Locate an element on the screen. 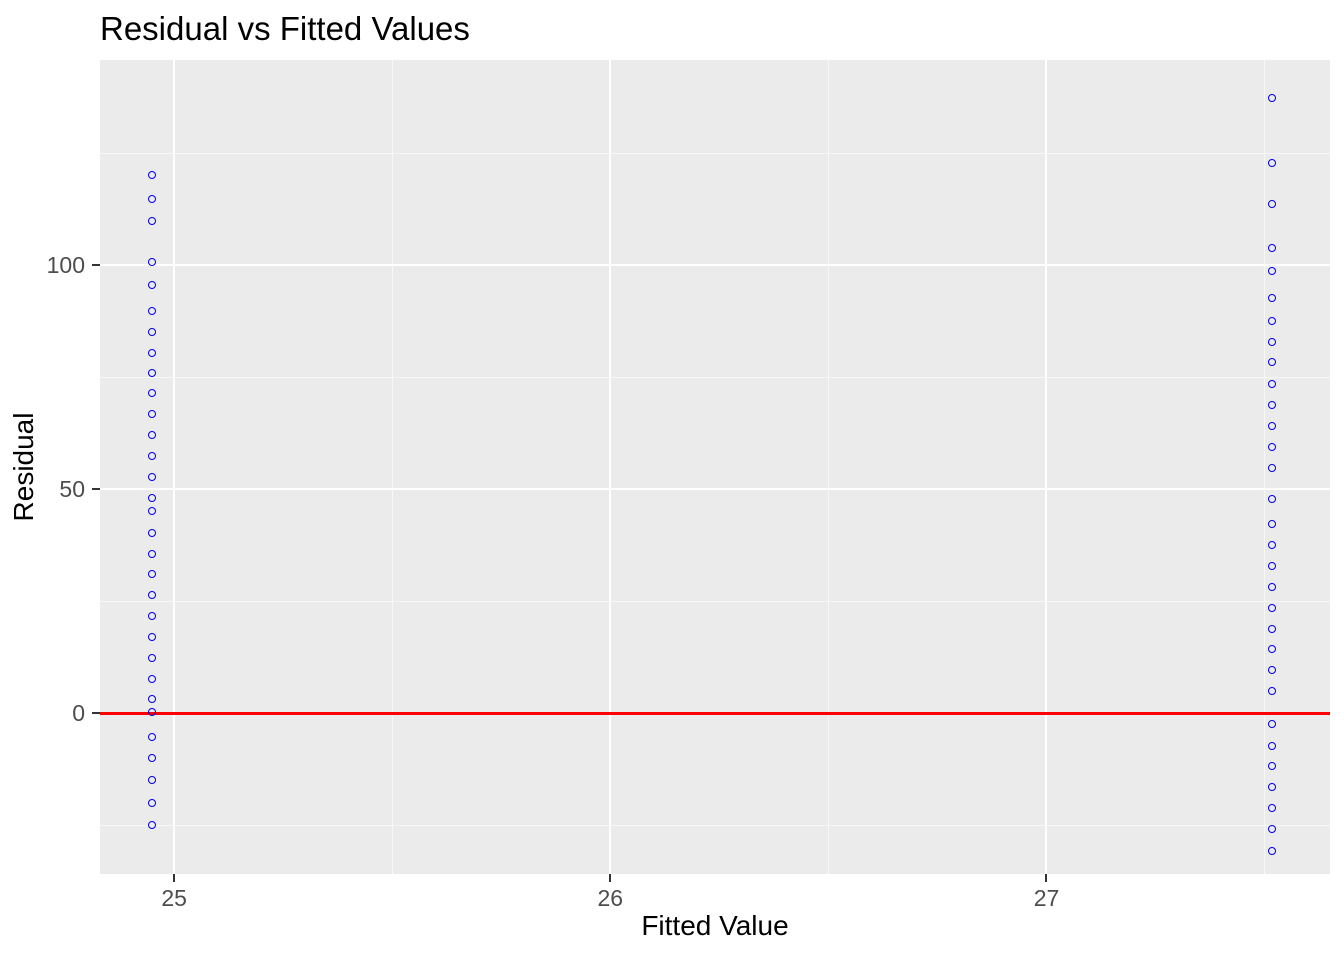 The image size is (1344, 960). x-tick-label: 26 is located at coordinates (610, 898).